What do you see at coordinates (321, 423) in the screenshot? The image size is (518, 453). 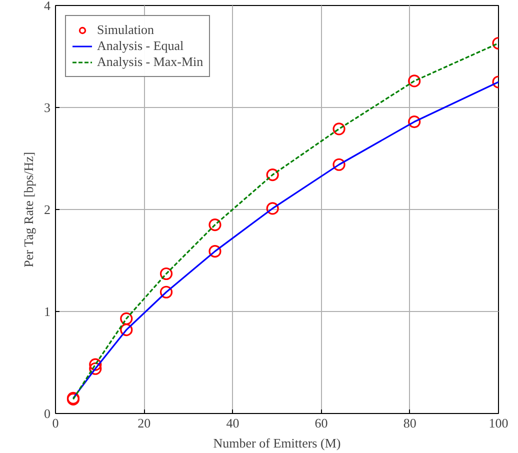 I see `x-tick-label: 60` at bounding box center [321, 423].